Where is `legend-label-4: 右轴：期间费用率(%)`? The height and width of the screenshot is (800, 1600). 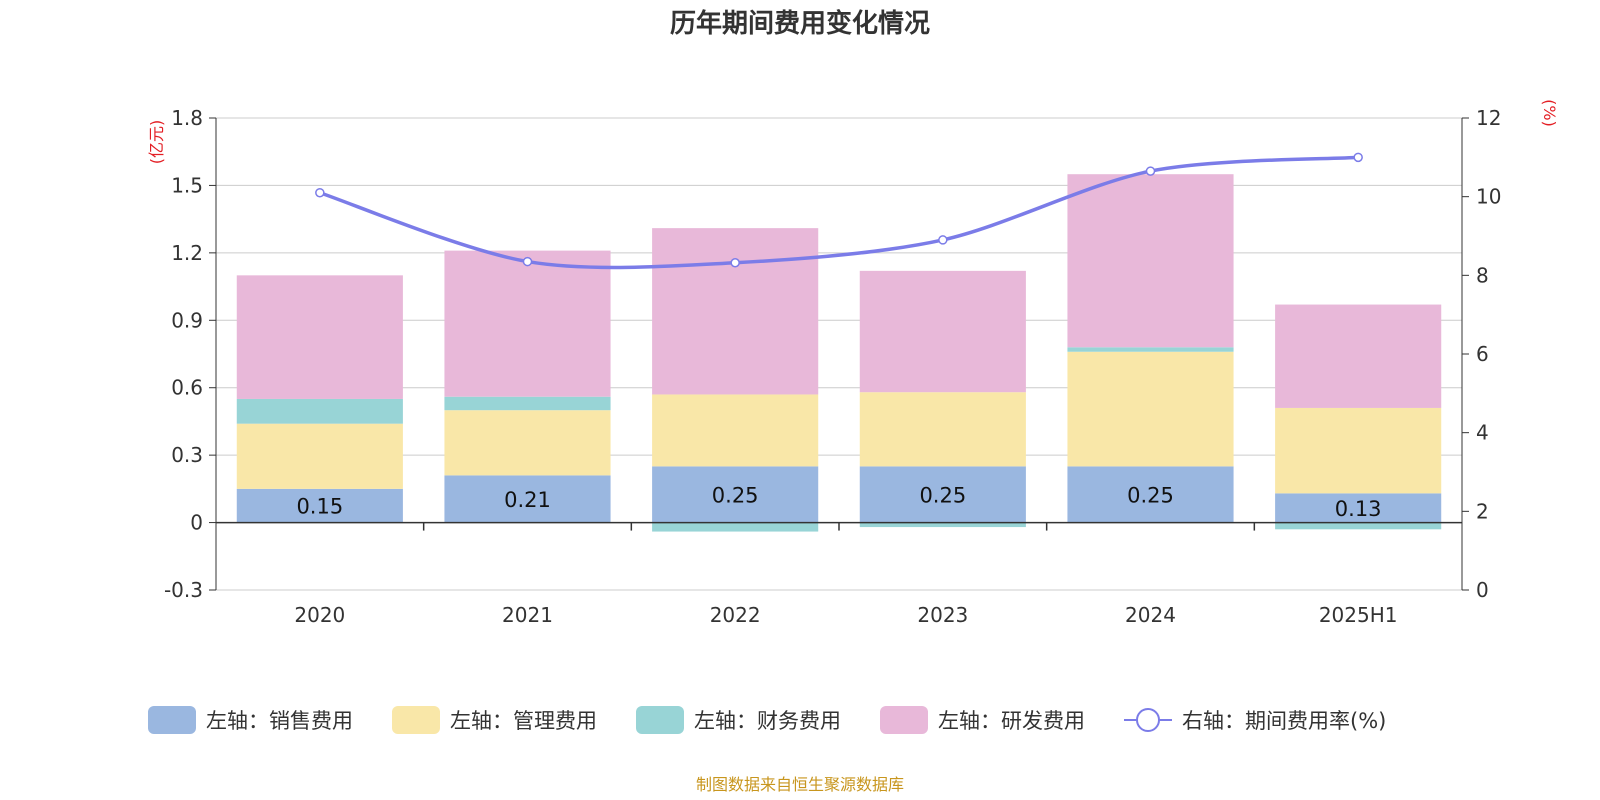
legend-label-4: 右轴：期间费用率(%) is located at coordinates (1284, 721).